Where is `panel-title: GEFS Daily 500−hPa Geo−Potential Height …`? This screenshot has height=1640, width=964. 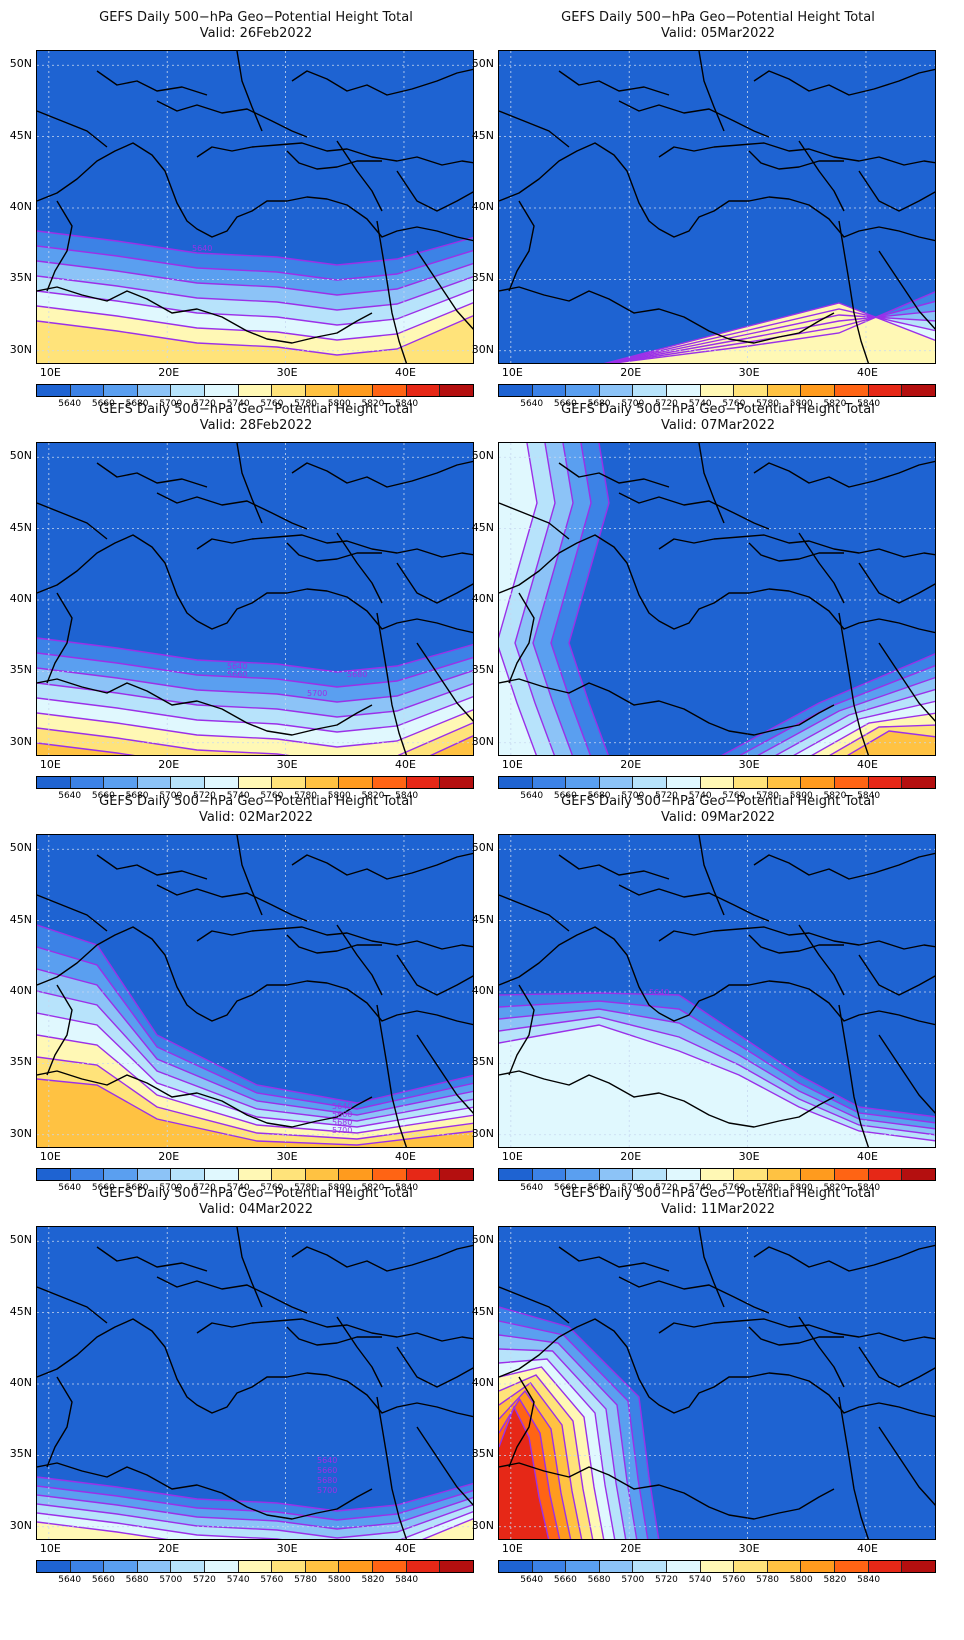 panel-title: GEFS Daily 500−hPa Geo−Potential Height … is located at coordinates (256, 17).